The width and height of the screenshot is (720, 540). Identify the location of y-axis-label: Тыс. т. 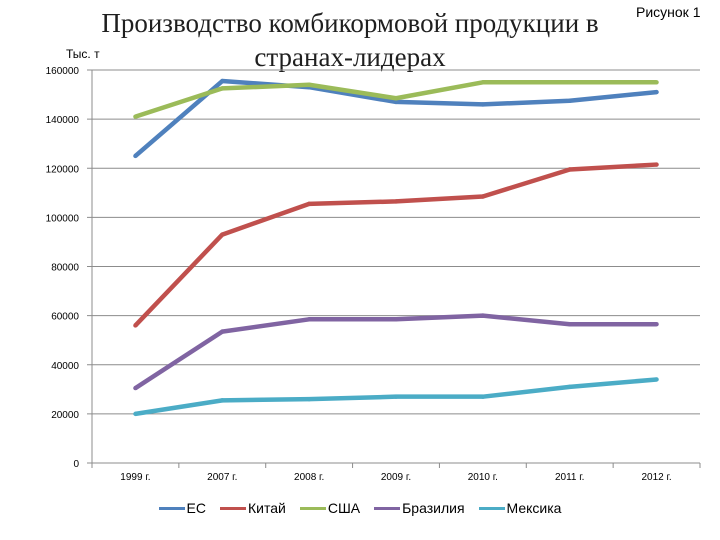
(83, 54).